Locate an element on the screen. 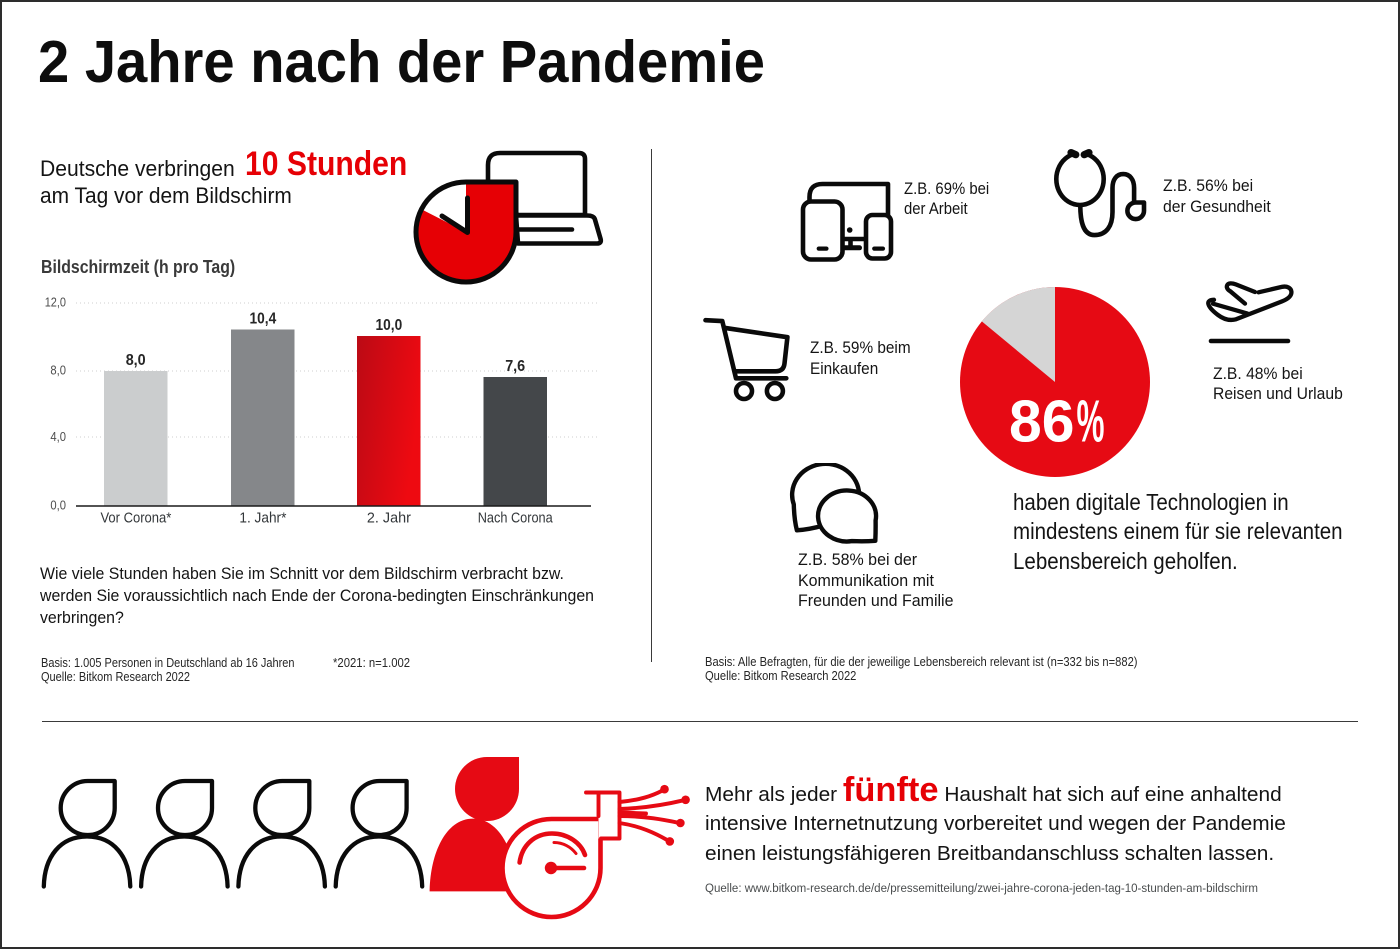  svg-text: 7,6 is located at coordinates (515, 366).